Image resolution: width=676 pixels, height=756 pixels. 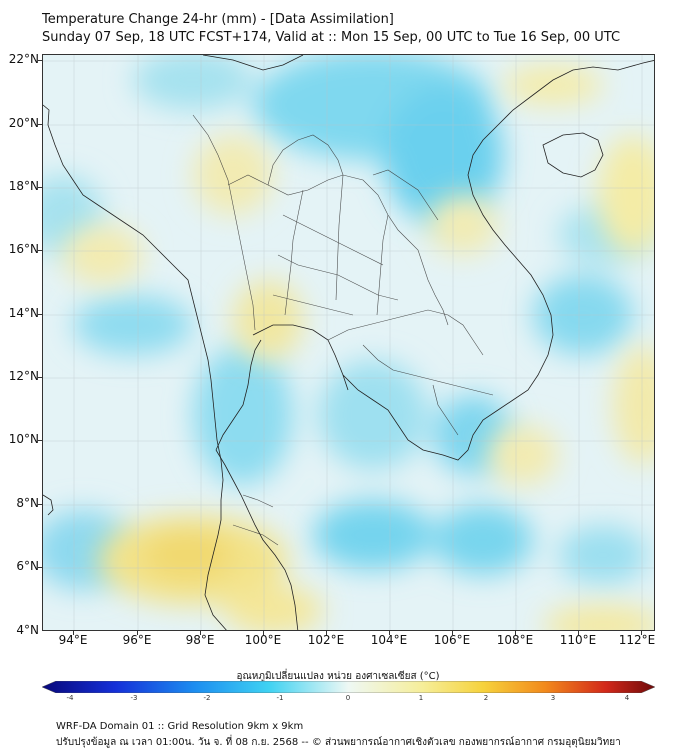 What do you see at coordinates (486, 698) in the screenshot?
I see `colorbar-tick: 2` at bounding box center [486, 698].